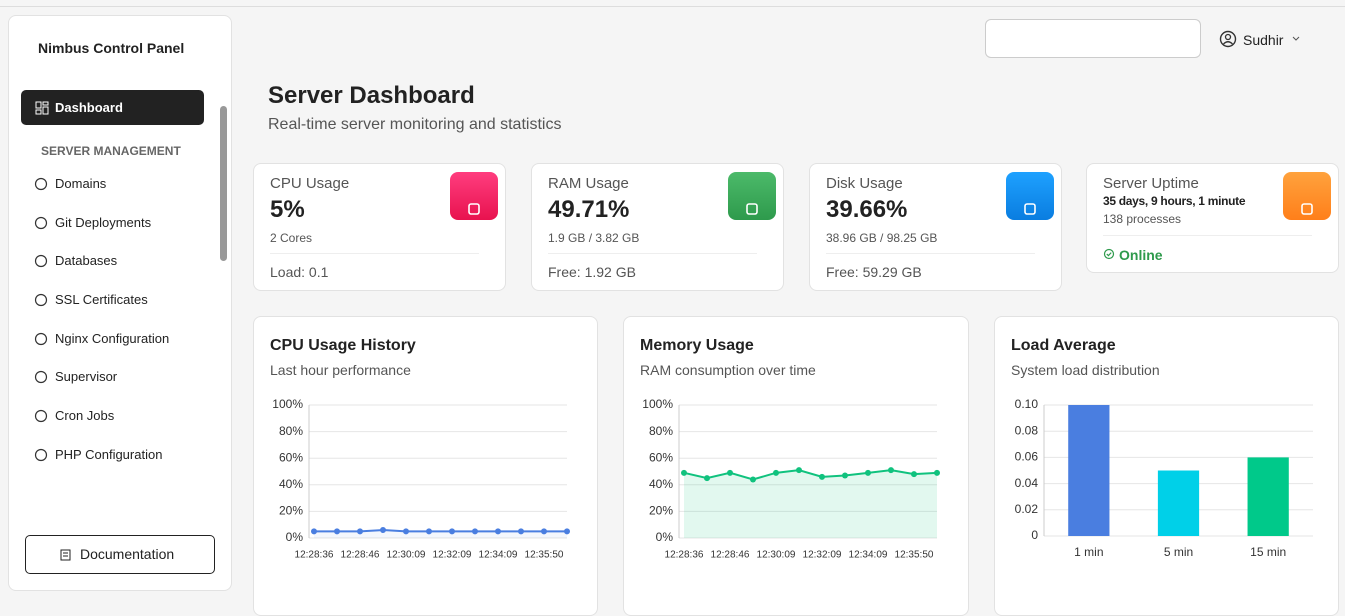 This screenshot has width=1345, height=616. Describe the element at coordinates (1174, 201) in the screenshot. I see `stat-value: 35 days, 9 hours, 1 minute` at that location.